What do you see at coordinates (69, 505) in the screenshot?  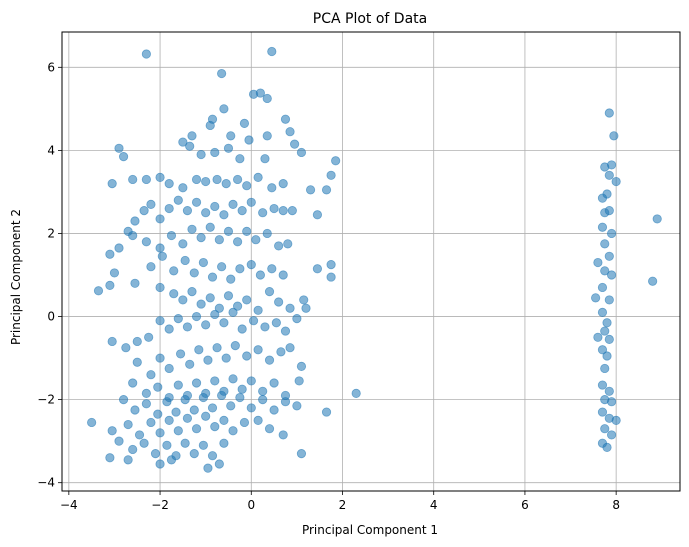 I see `x-tick-label: −4` at bounding box center [69, 505].